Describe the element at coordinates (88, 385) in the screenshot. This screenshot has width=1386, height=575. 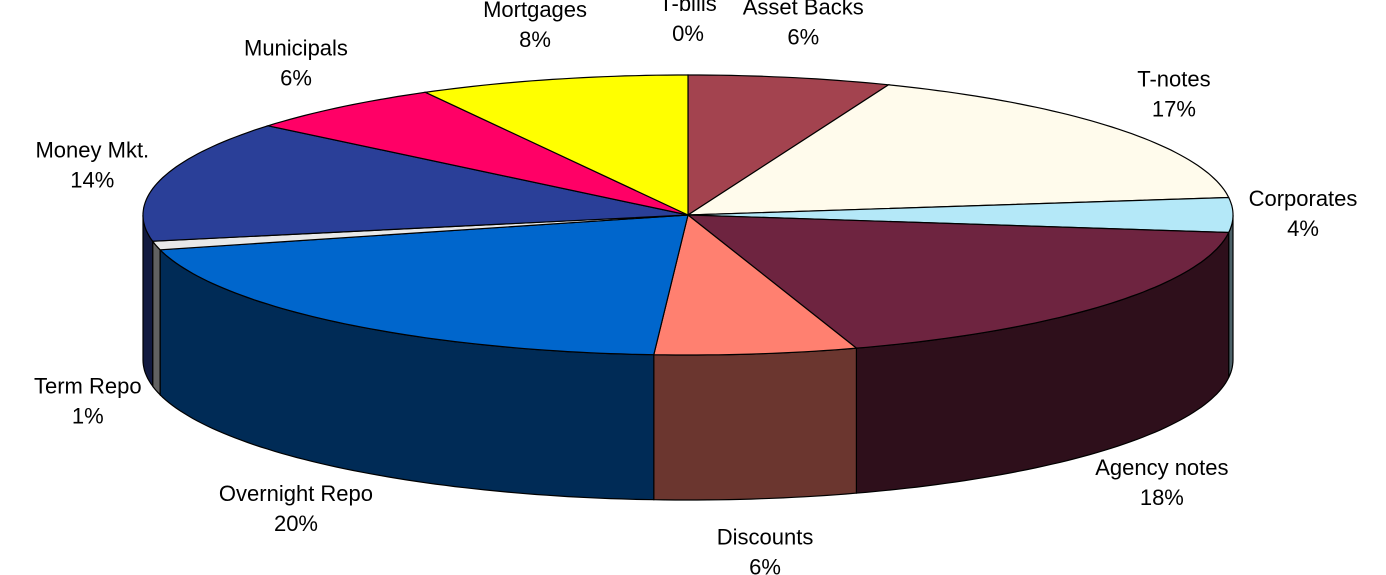
I see `slice-label: Term Repo` at that location.